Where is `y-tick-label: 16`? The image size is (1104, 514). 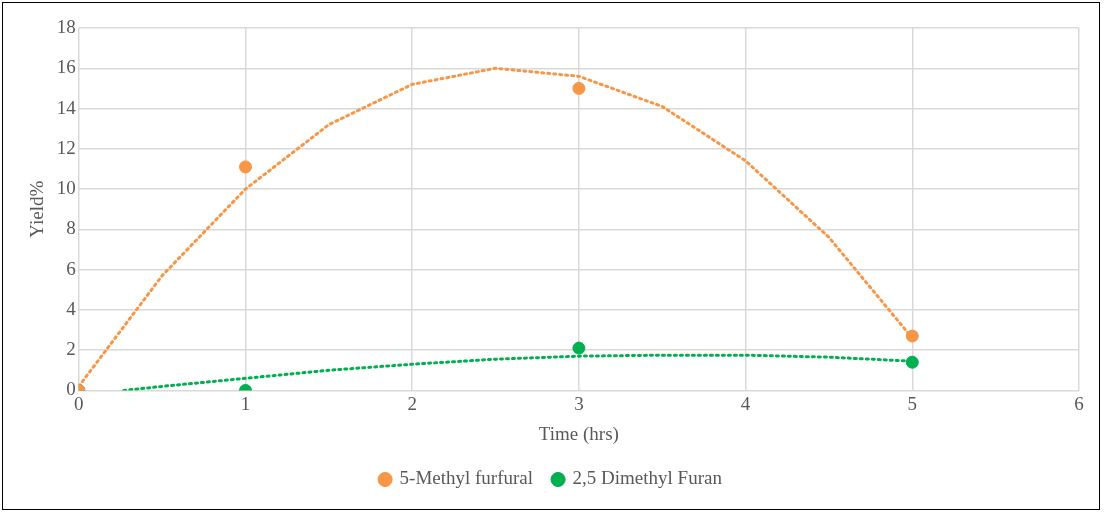
y-tick-label: 16 is located at coordinates (66, 67).